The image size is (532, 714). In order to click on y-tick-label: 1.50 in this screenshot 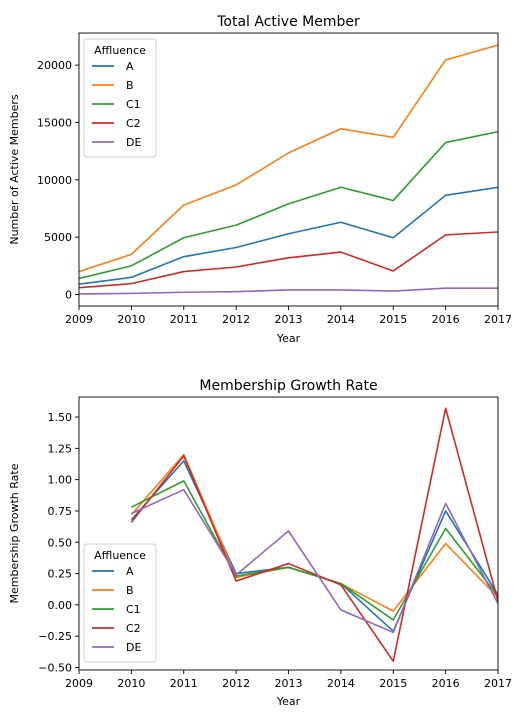, I will do `click(60, 417)`.